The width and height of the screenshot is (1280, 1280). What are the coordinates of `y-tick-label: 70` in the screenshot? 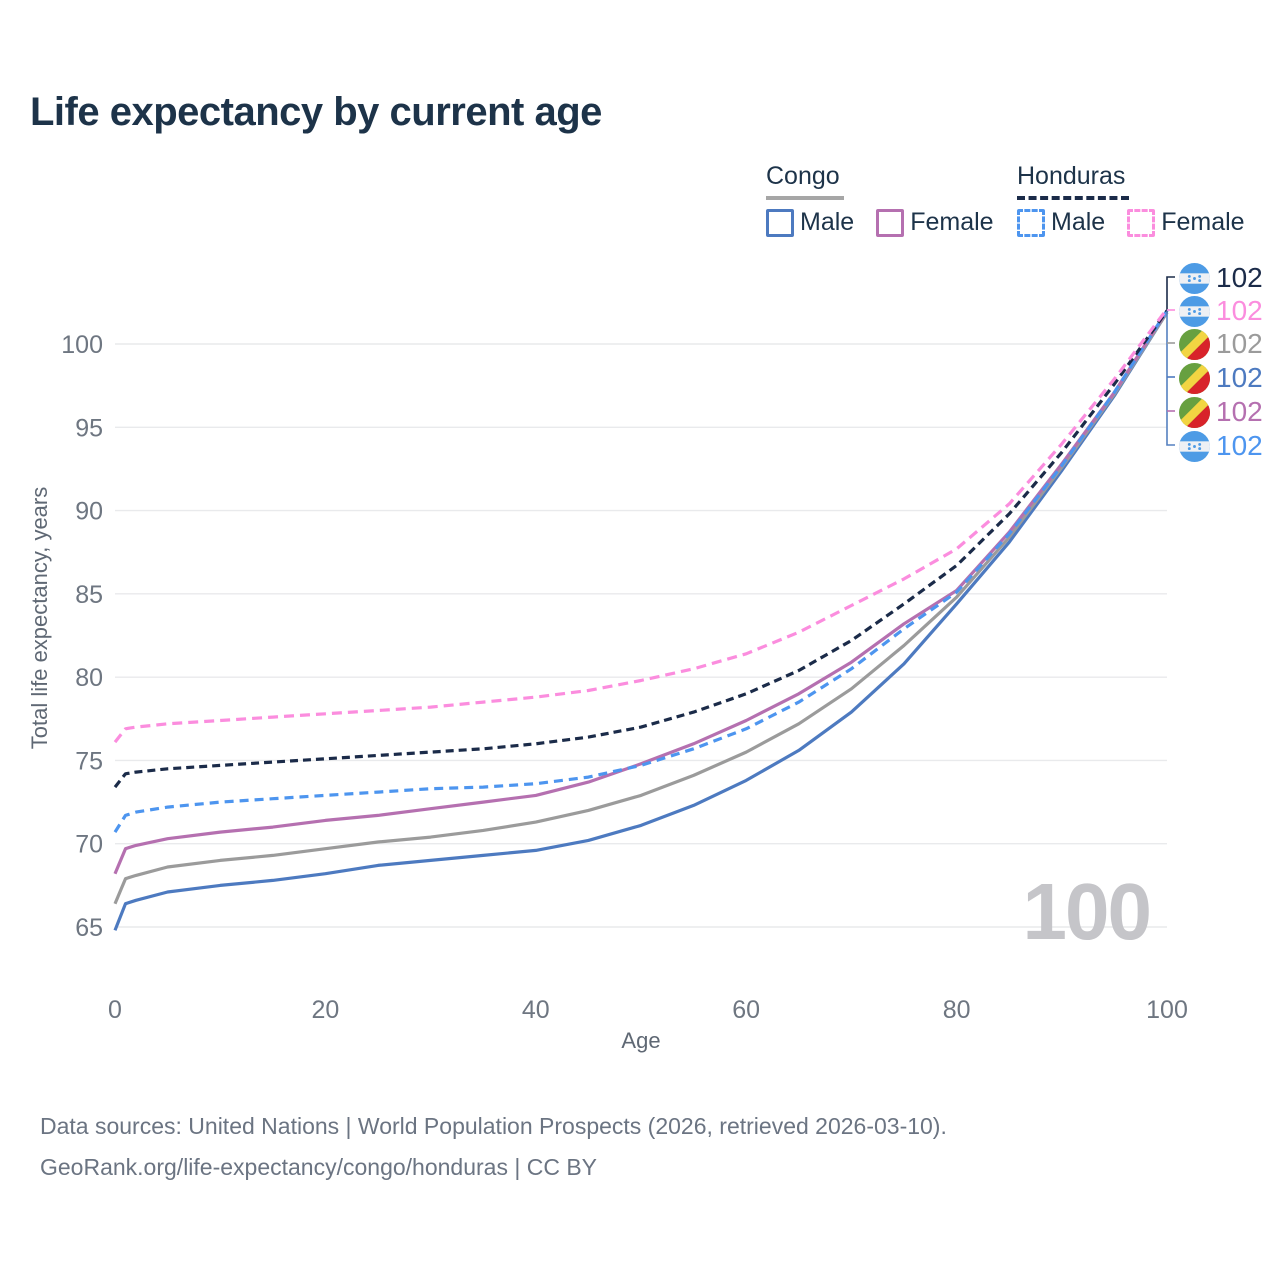 It's located at (89, 845).